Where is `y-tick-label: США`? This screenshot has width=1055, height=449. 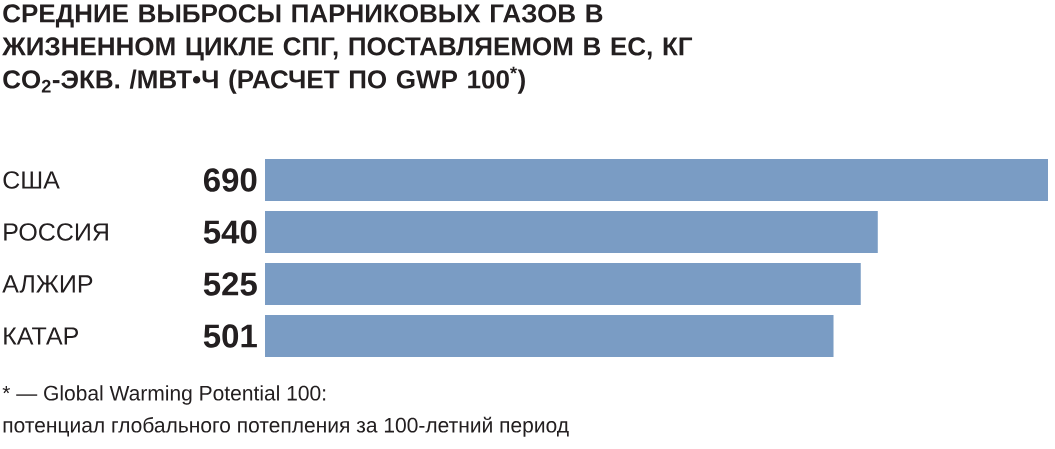
y-tick-label: США is located at coordinates (31, 180).